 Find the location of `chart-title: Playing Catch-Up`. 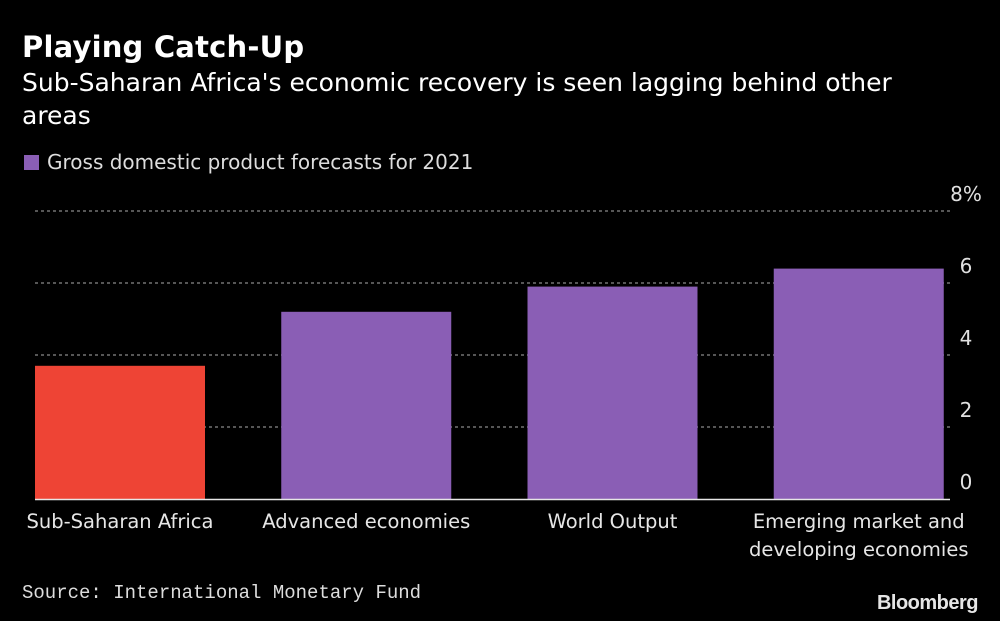

chart-title: Playing Catch-Up is located at coordinates (163, 47).